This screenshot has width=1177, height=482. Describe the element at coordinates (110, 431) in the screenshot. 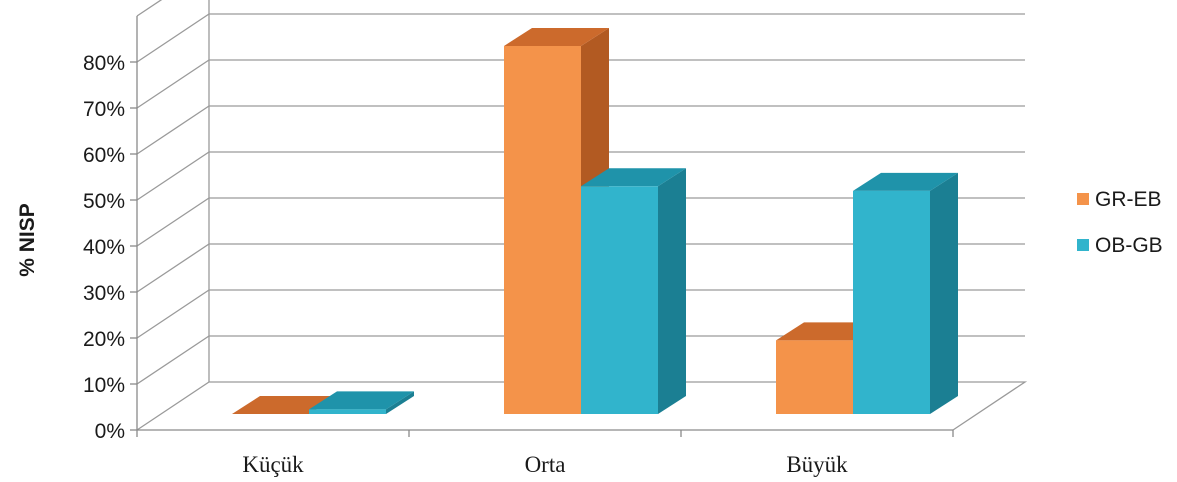

I see `y-tick-label: 0%` at that location.